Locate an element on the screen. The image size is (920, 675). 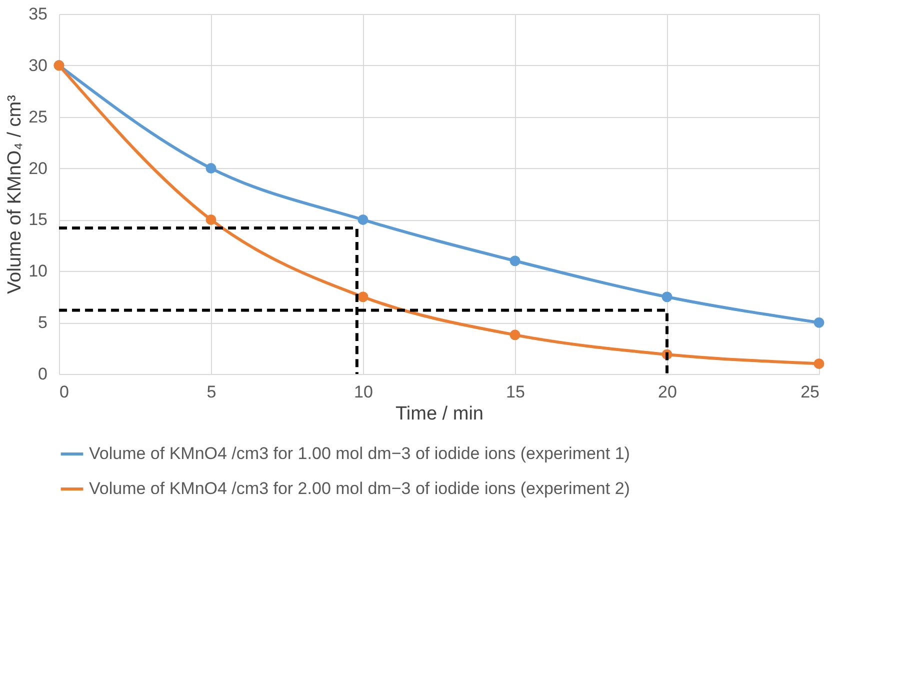
x-tick-label: 20 is located at coordinates (667, 392).